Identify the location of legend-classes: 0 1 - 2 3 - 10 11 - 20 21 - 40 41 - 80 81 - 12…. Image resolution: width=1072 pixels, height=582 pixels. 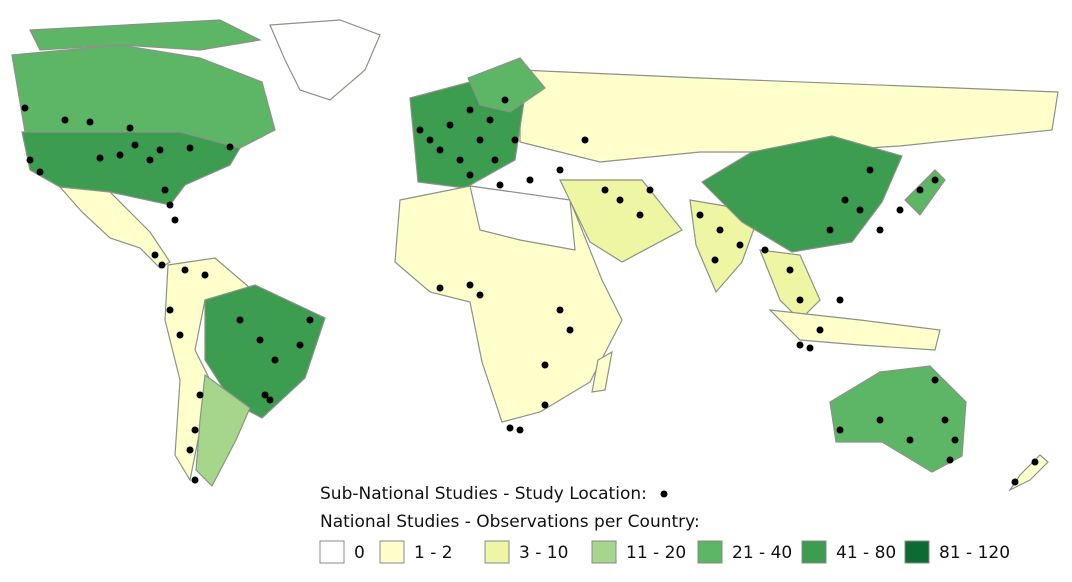
(664, 552).